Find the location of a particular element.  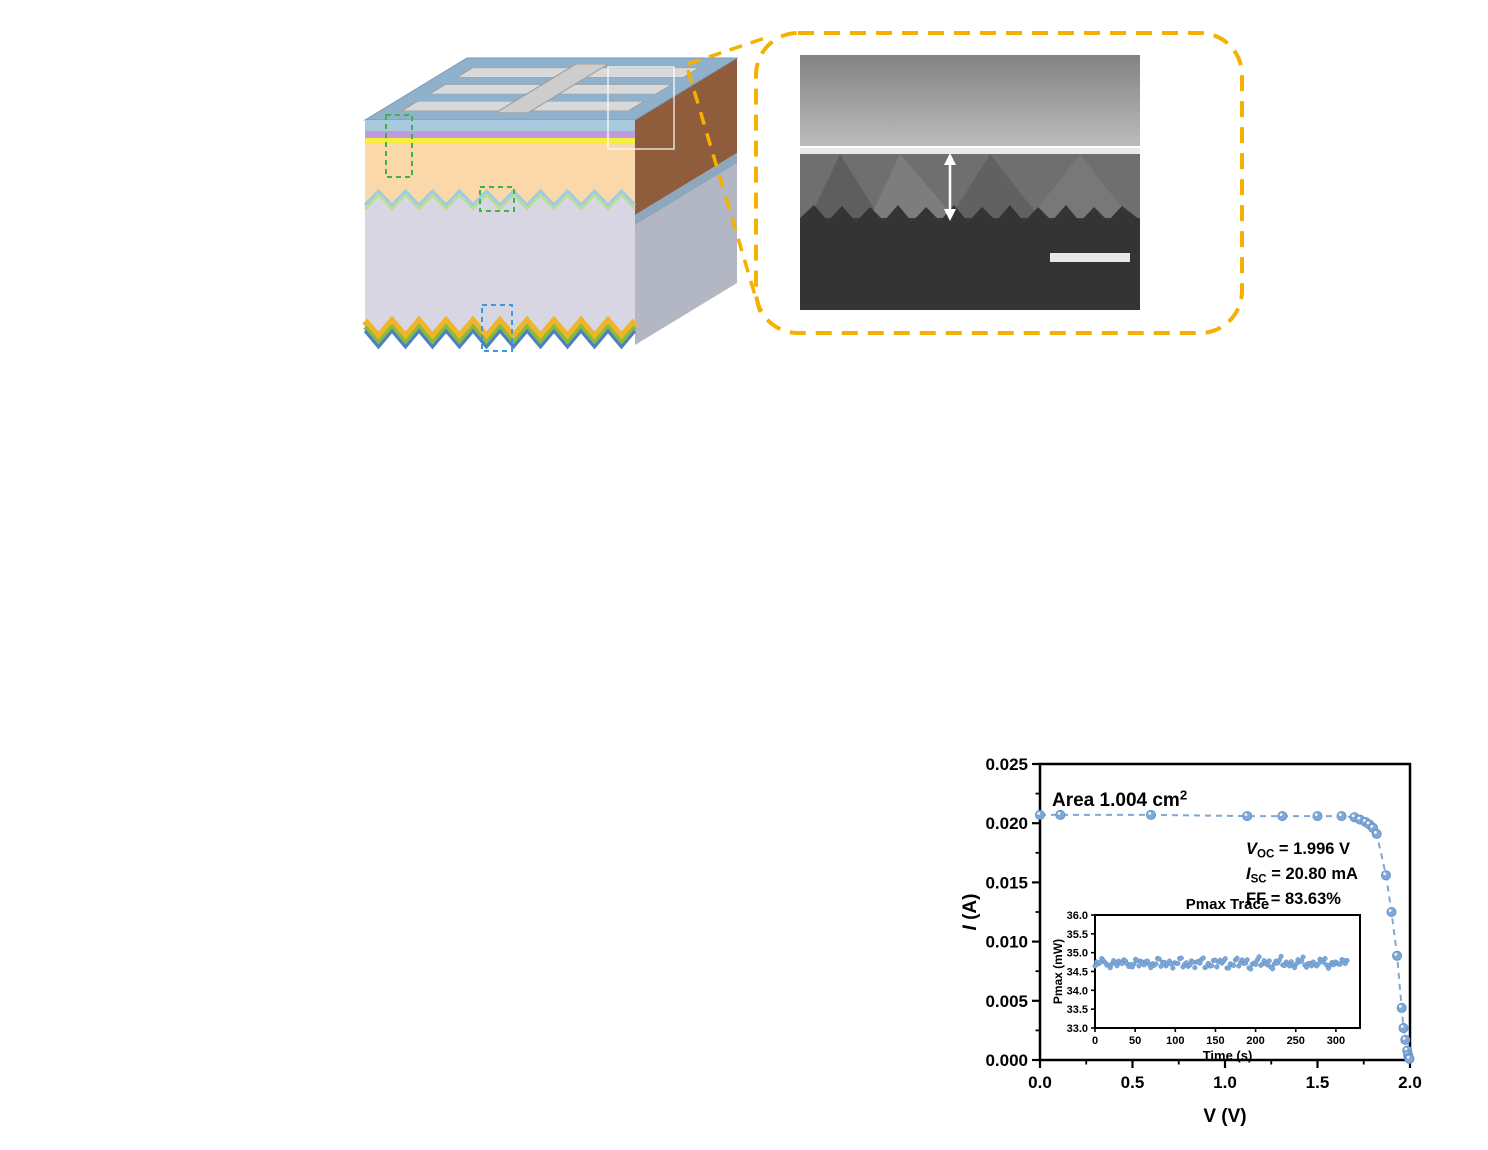

ag-grid is located at coordinates (550, 88).